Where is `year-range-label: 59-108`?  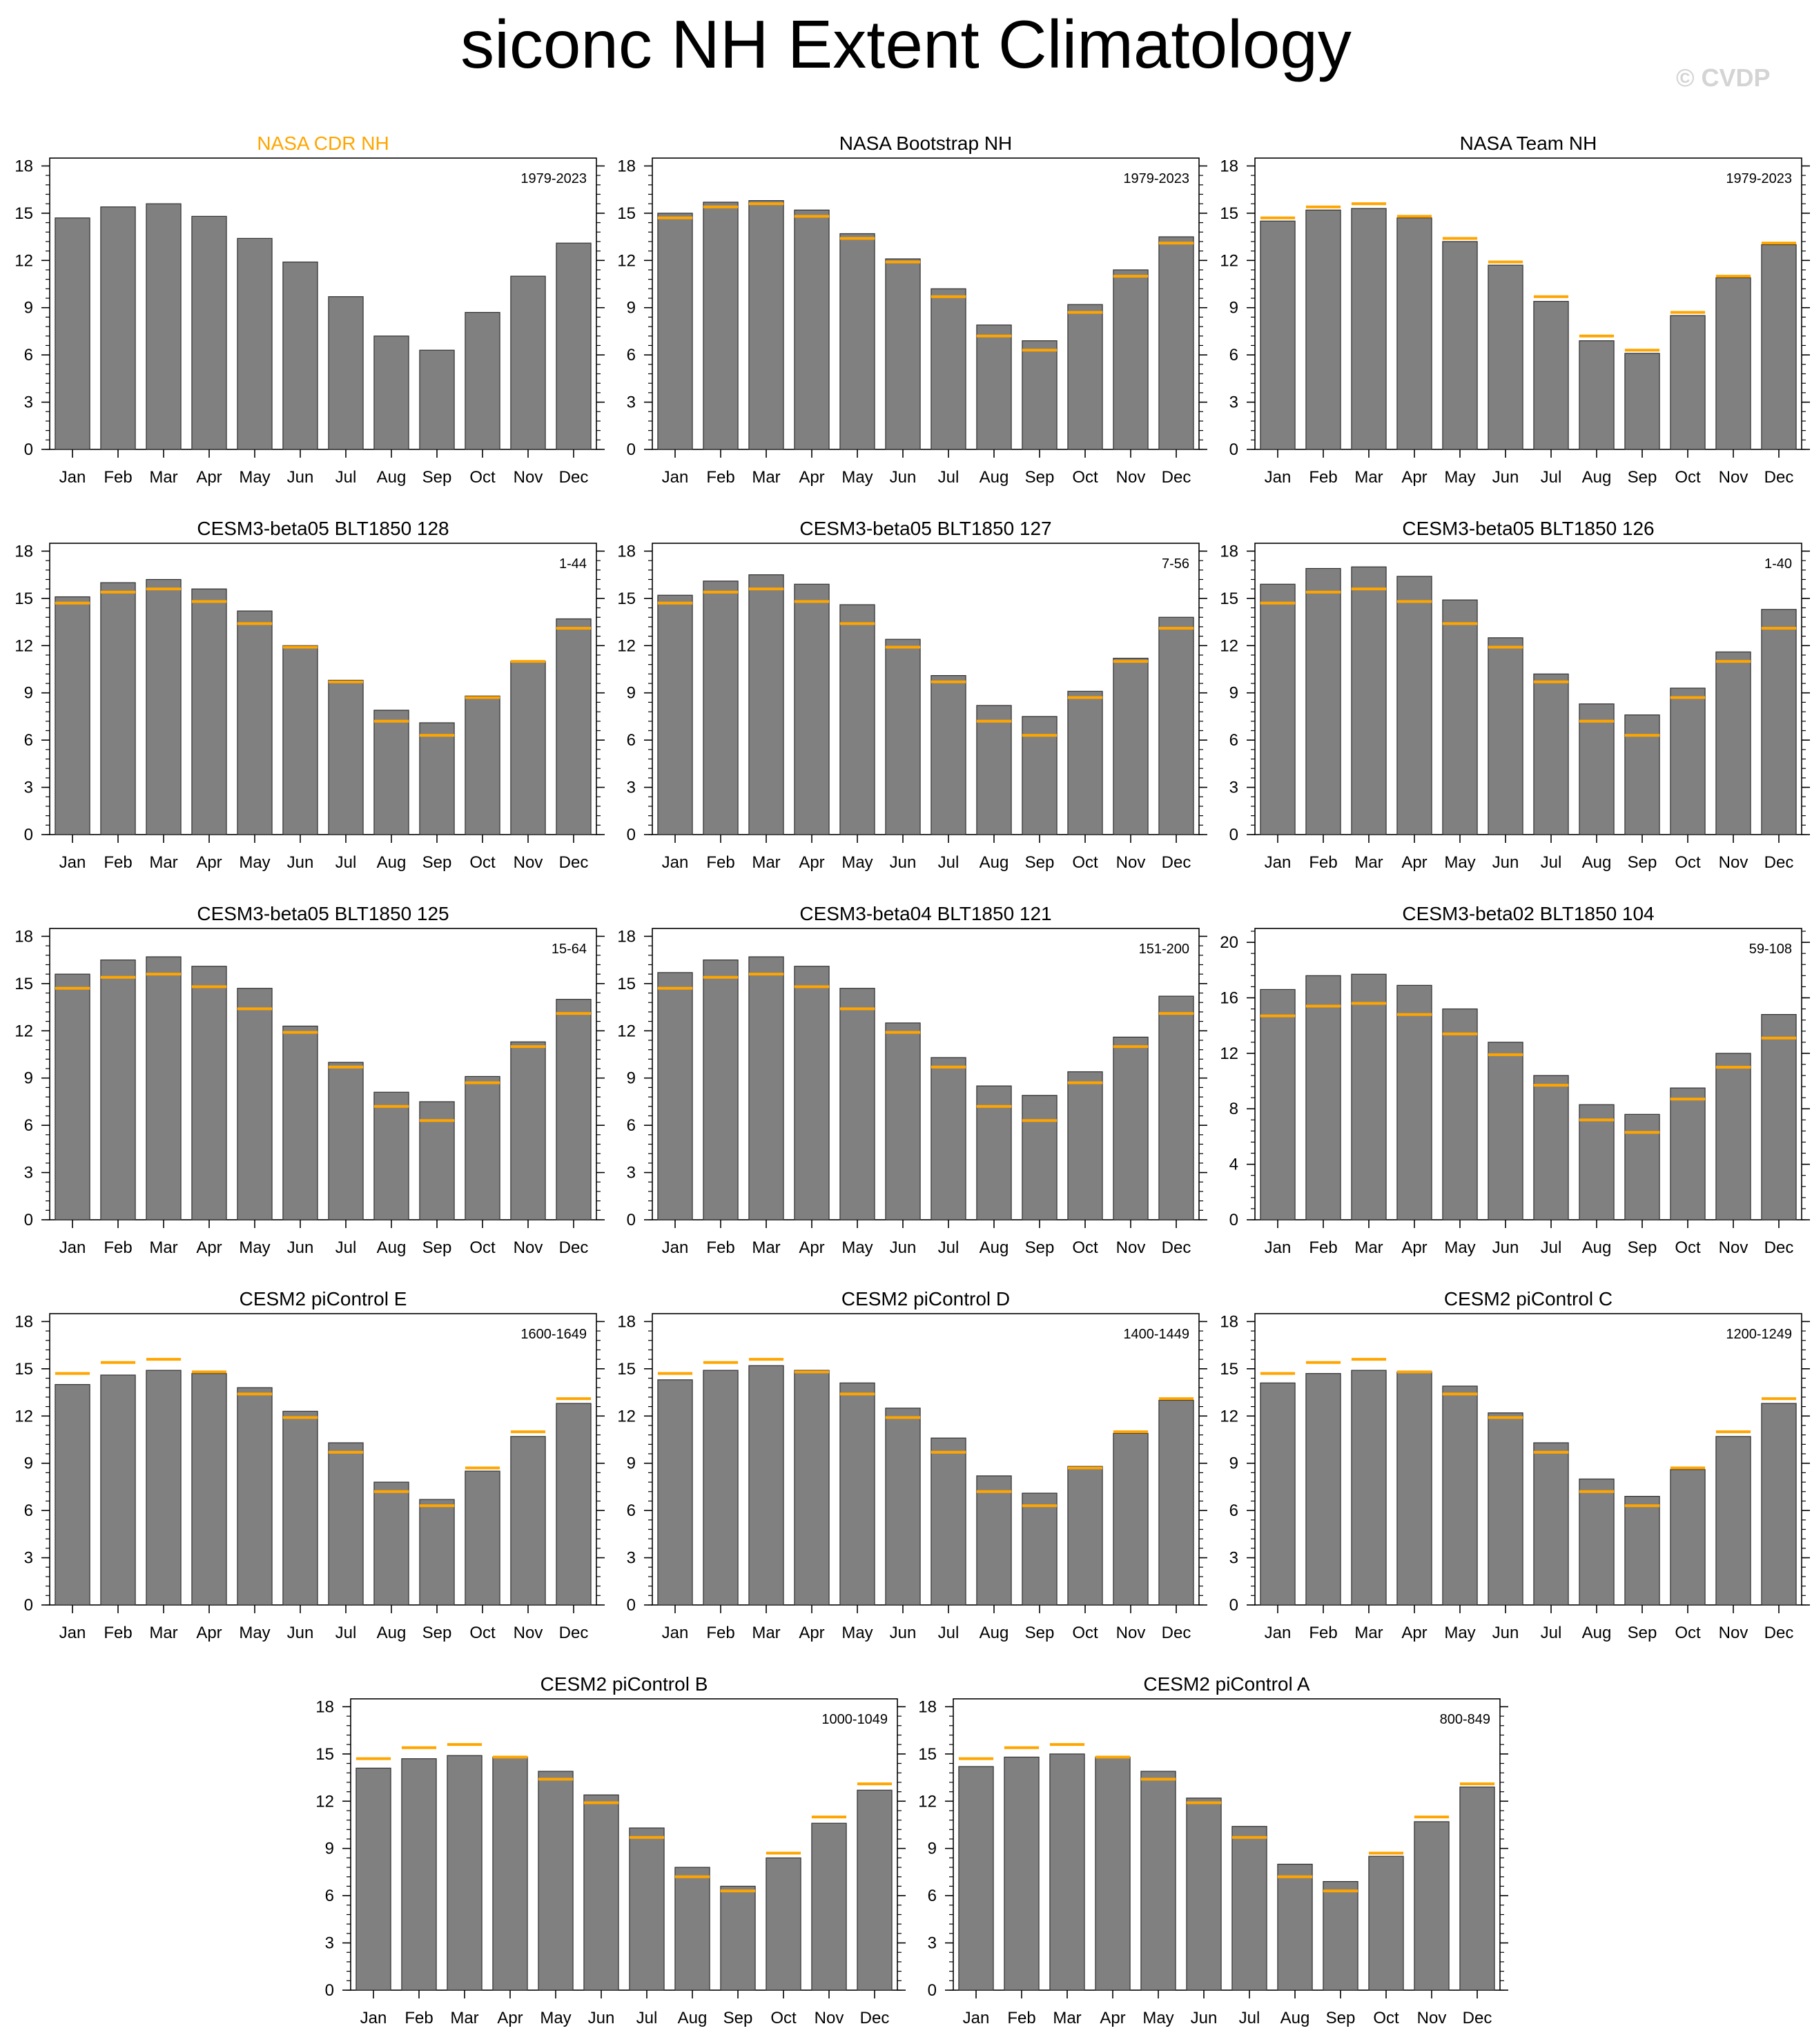 year-range-label: 59-108 is located at coordinates (1770, 949).